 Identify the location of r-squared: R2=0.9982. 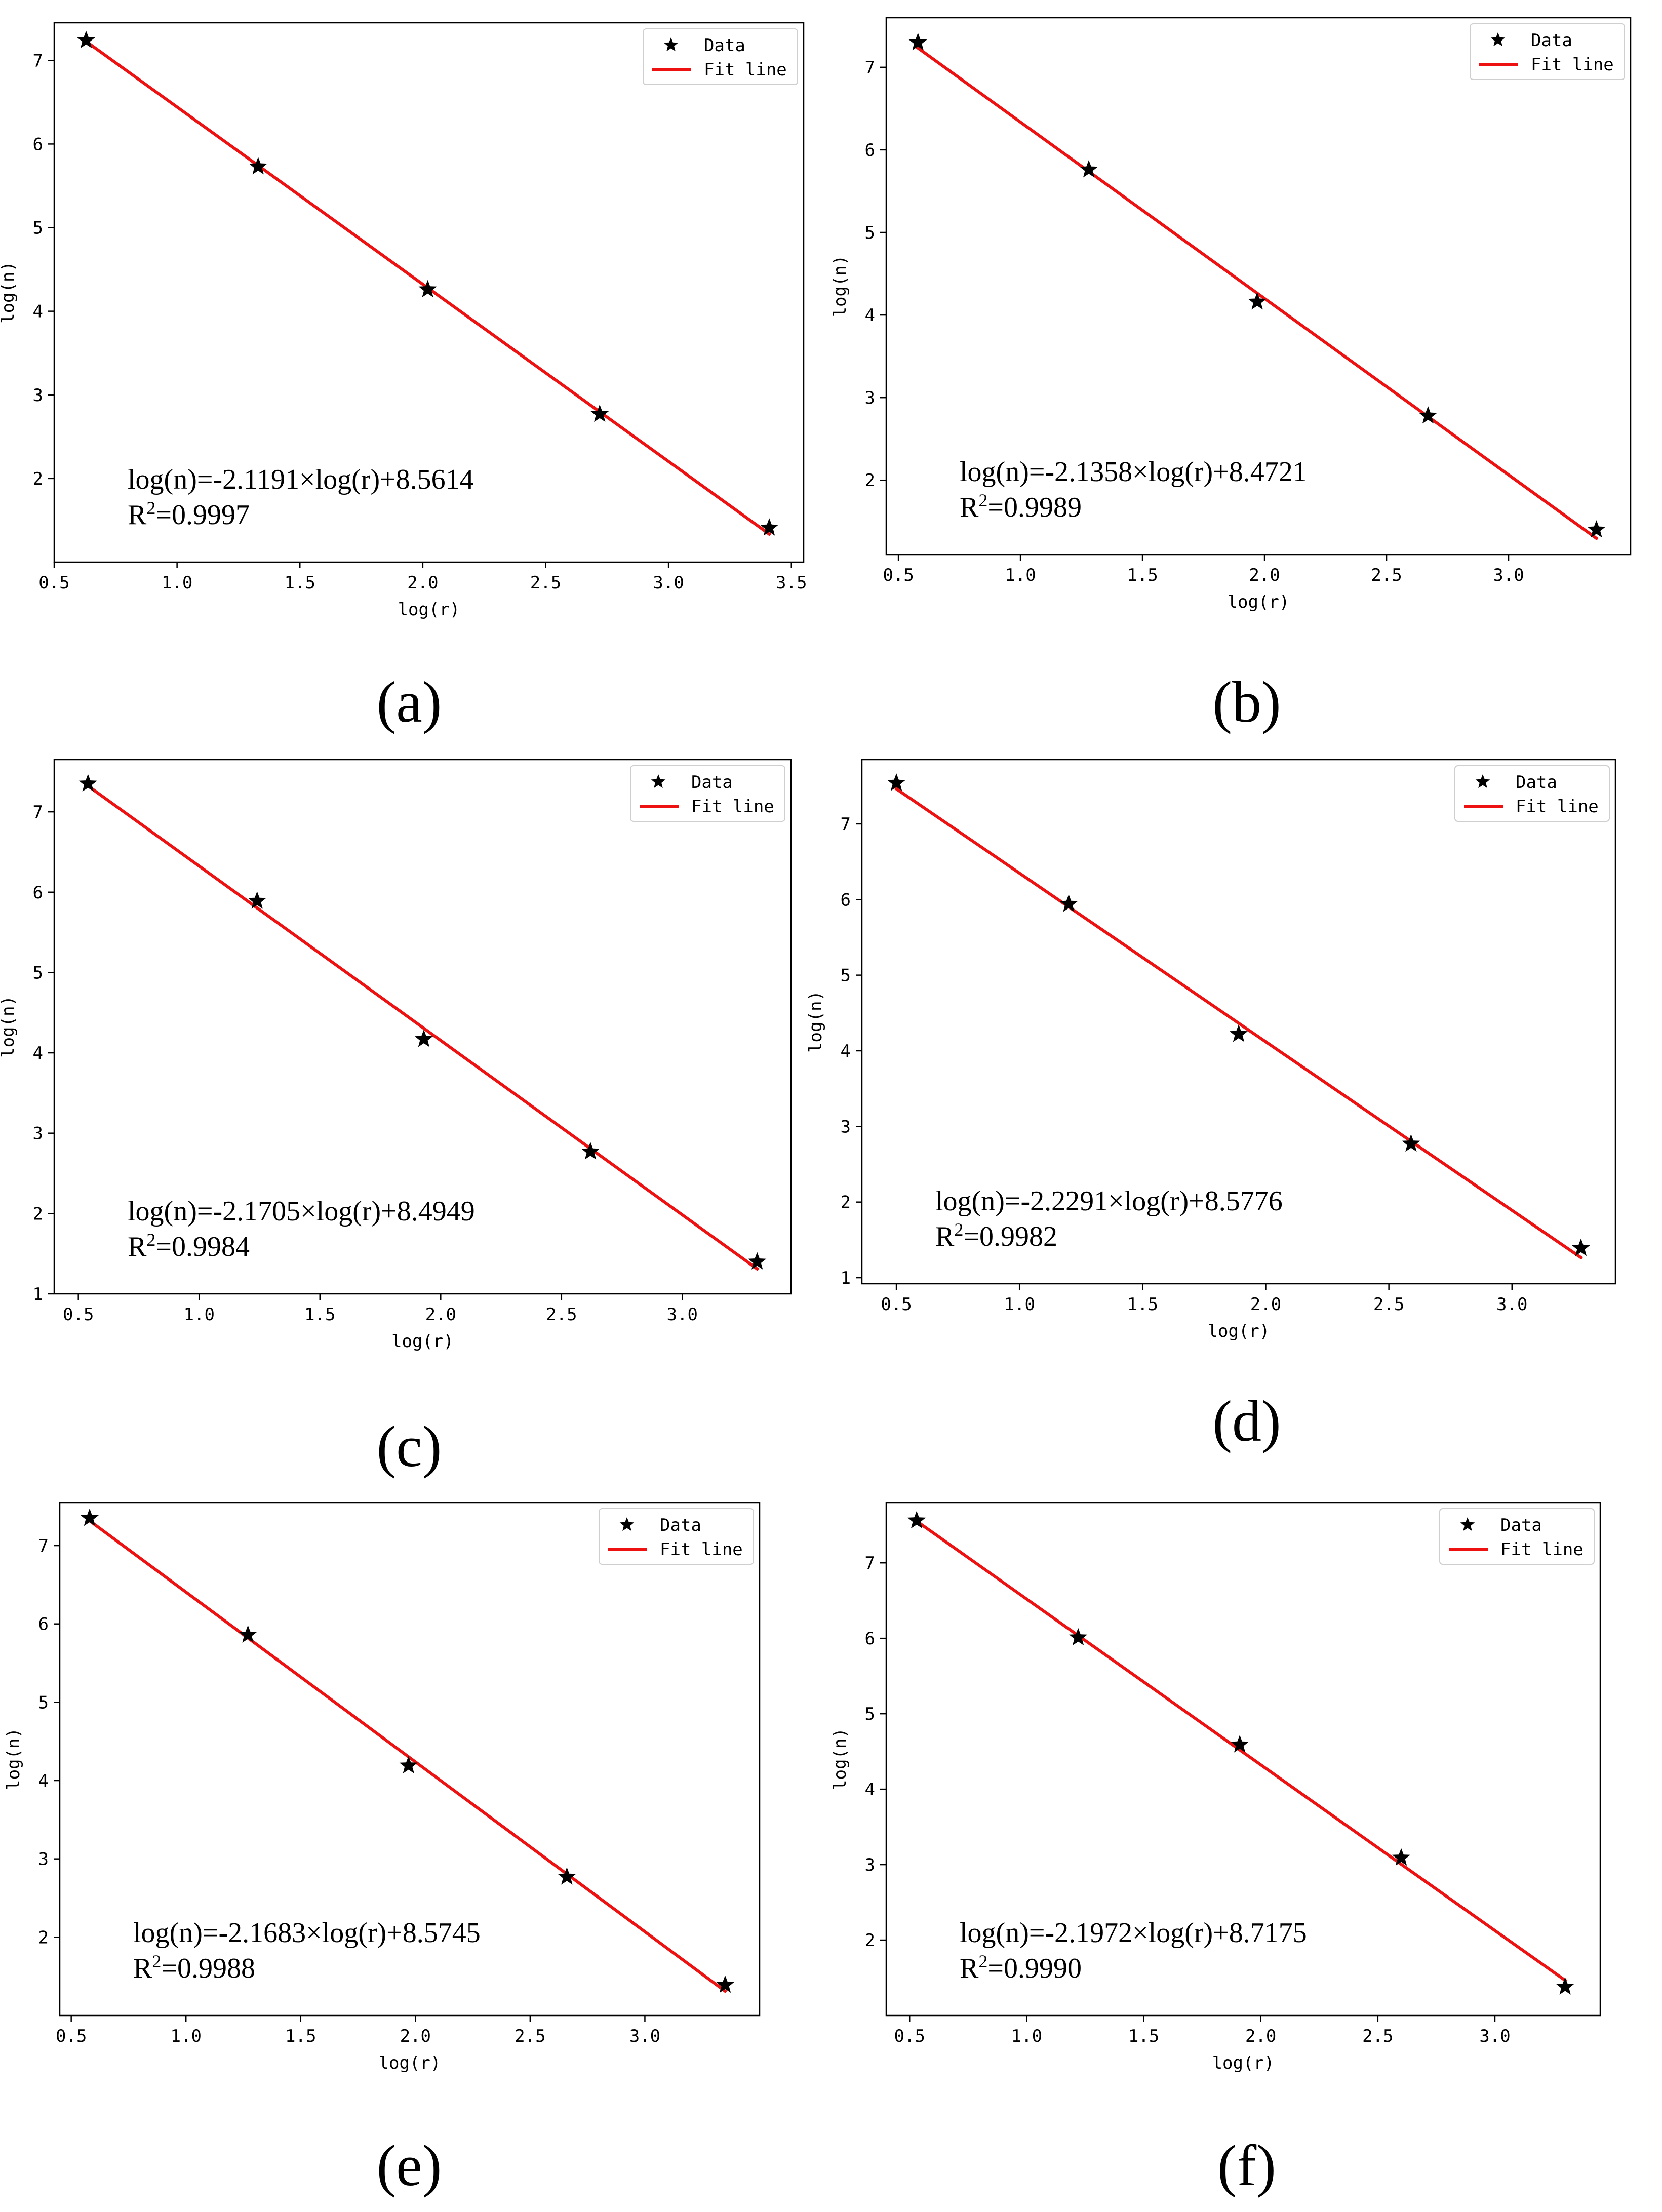
(996, 1235).